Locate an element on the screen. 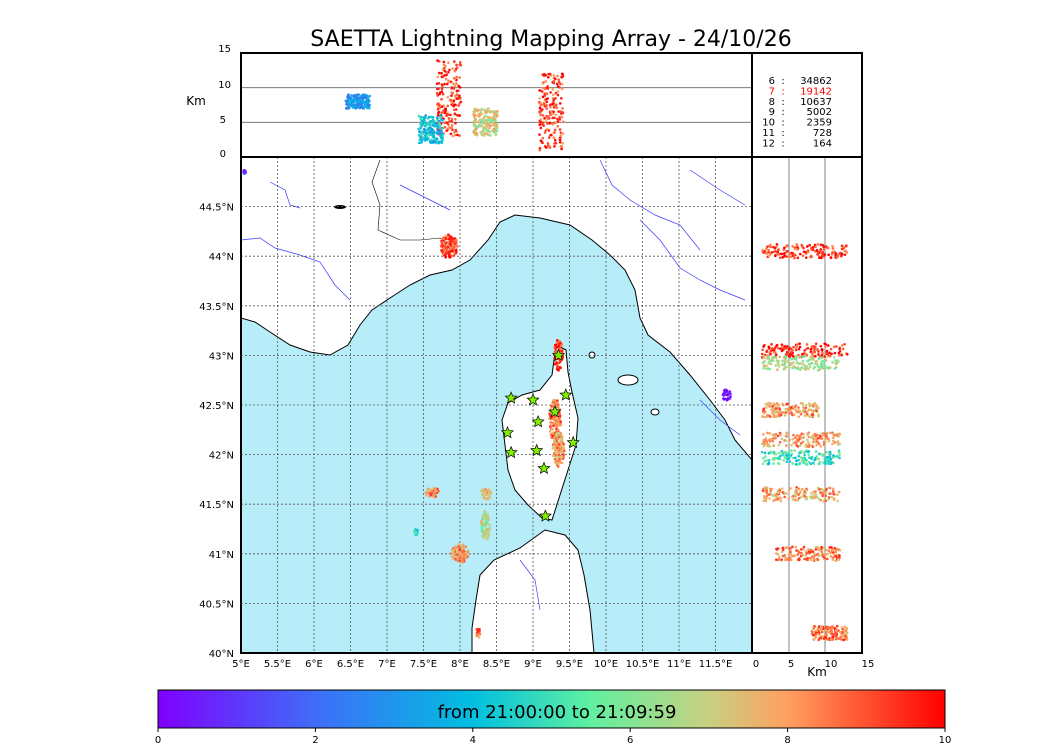 This screenshot has width=1050, height=750. sardinia-island is located at coordinates (533, 591).